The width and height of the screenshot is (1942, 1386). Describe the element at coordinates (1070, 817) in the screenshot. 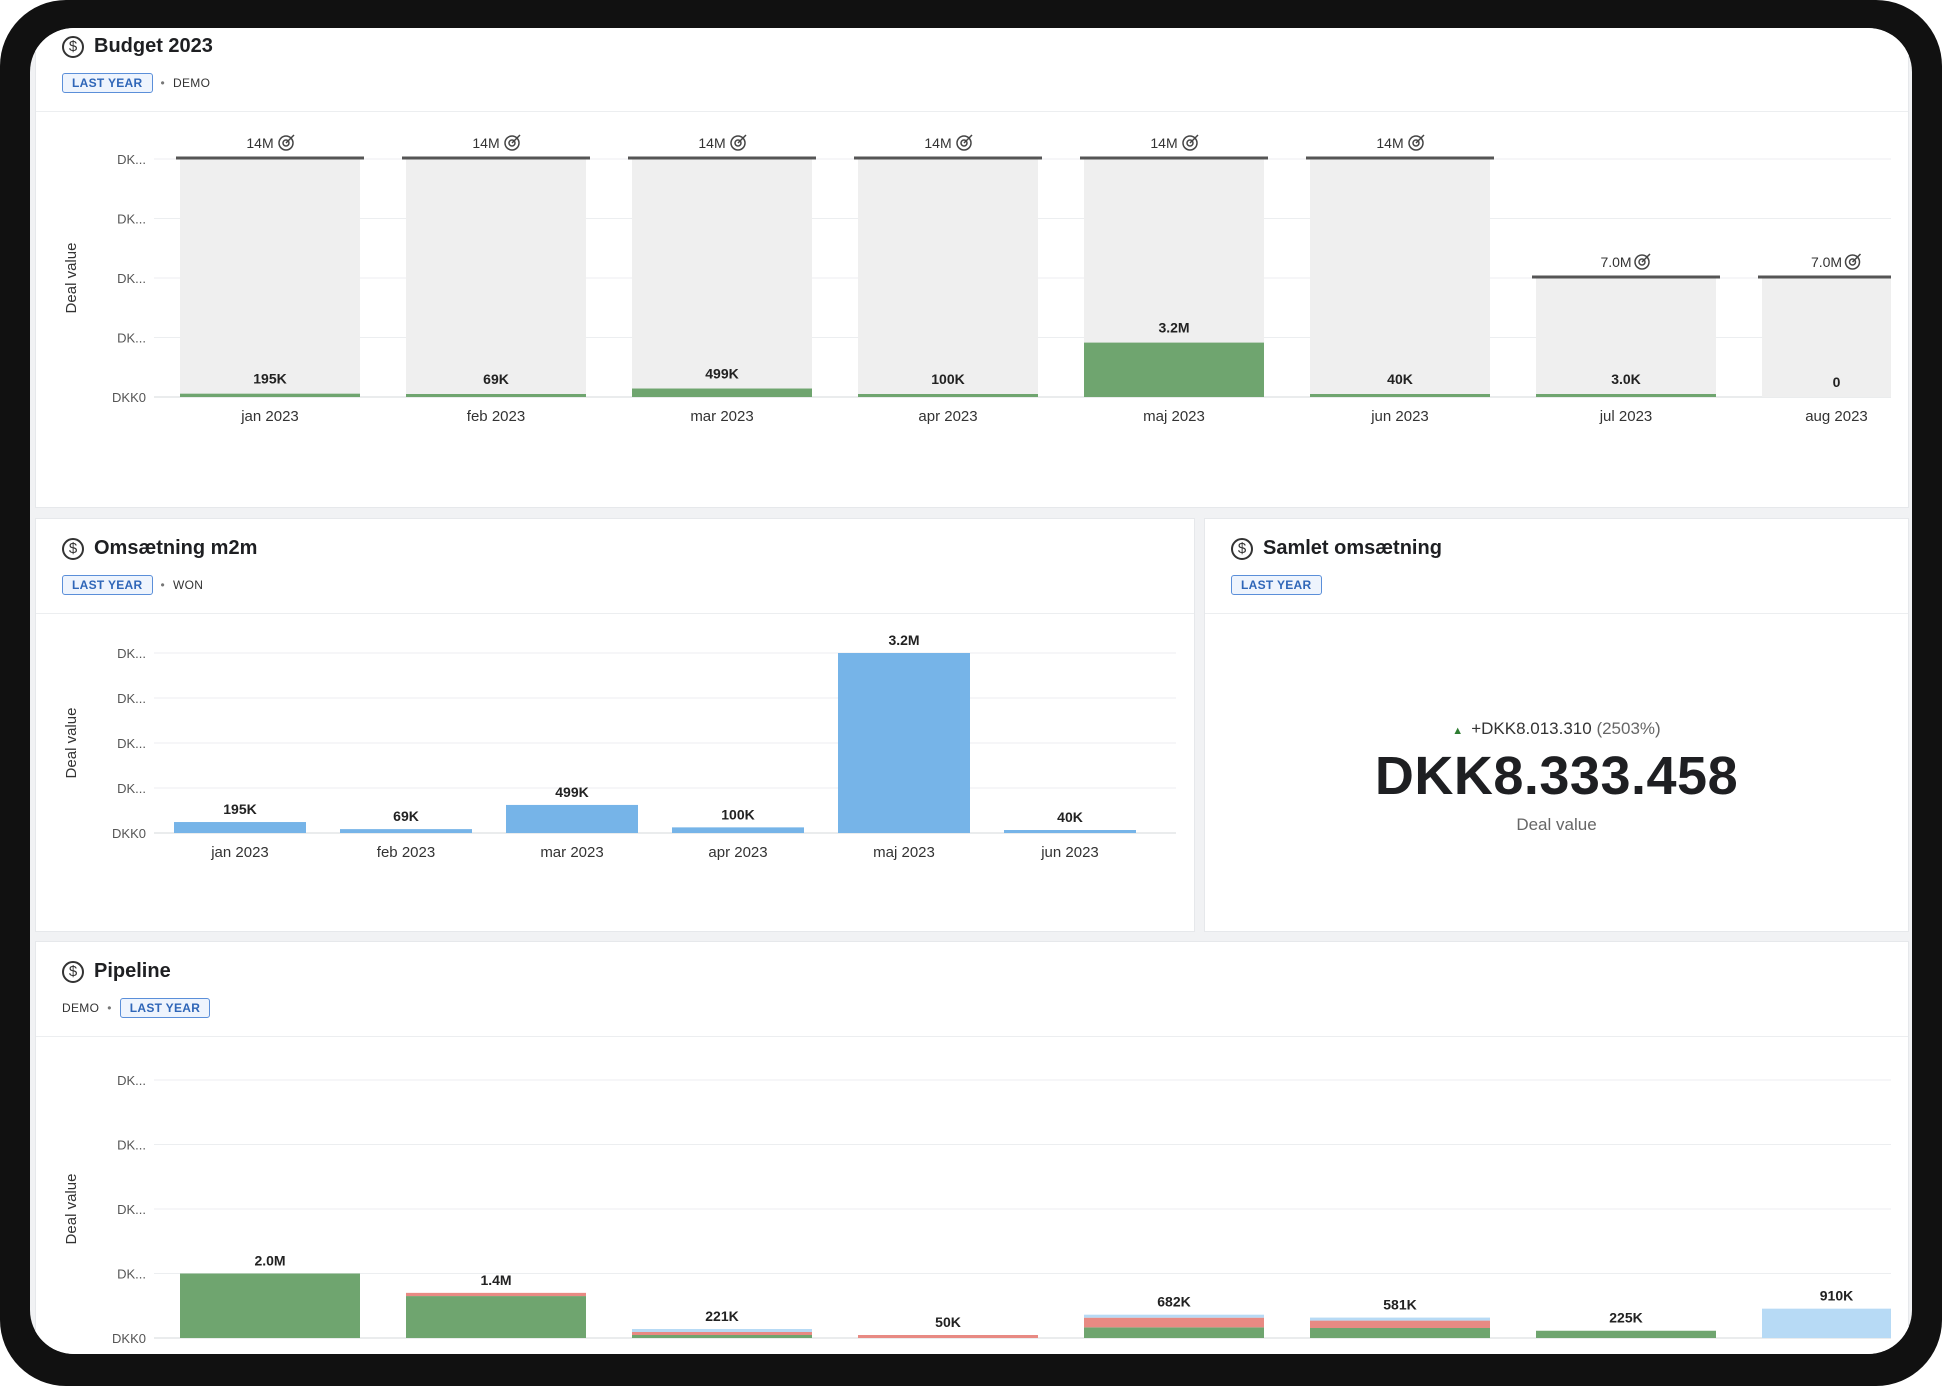

I see `value-label: 40K` at that location.